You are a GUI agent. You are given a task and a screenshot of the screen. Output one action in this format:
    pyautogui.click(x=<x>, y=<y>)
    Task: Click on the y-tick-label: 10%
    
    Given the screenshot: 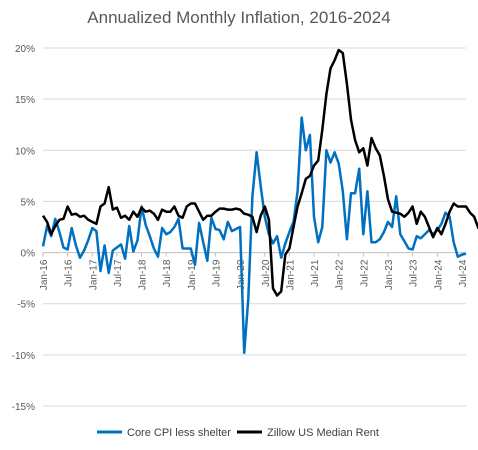 What is the action you would take?
    pyautogui.click(x=25, y=151)
    